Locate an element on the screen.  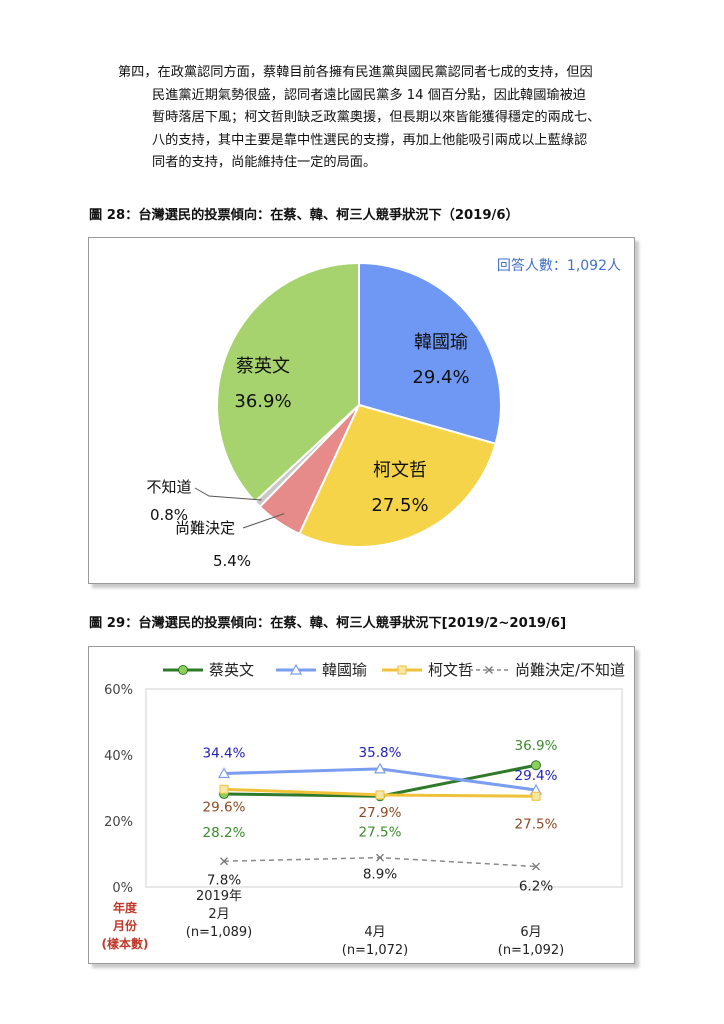
paragraph-line: 暫時落居下風；柯文哲則缺乏政黨奧援，但長期以來皆能獲得穩定的兩成七、 is located at coordinates (376, 117).